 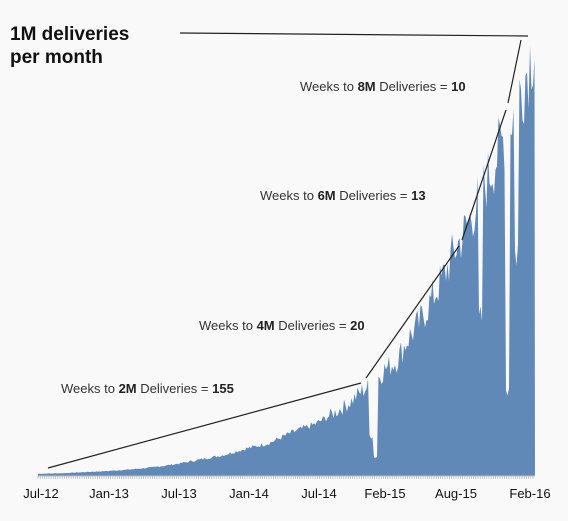 I want to click on x-tick-label: Jul-12, so click(x=40, y=493).